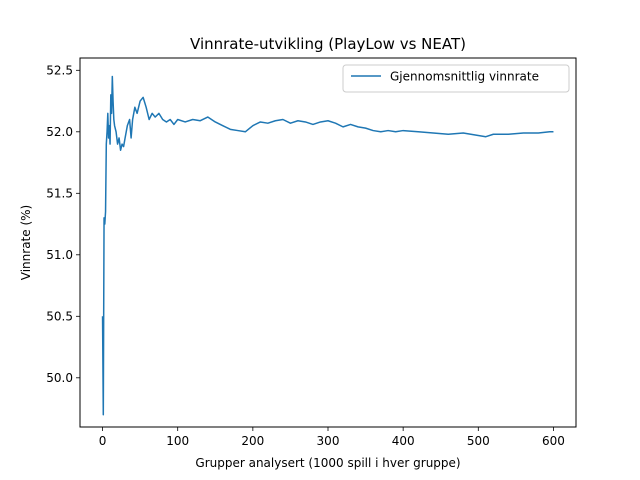 The image size is (640, 480). What do you see at coordinates (59, 193) in the screenshot?
I see `y-tick-label: 51.5` at bounding box center [59, 193].